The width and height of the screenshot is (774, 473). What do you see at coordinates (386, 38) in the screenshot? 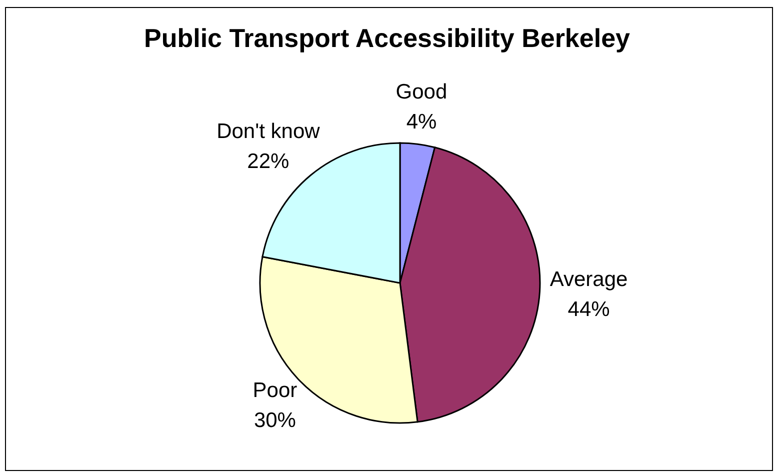
I see `chart-title: Public Transport Accessibility Berkeley` at bounding box center [386, 38].